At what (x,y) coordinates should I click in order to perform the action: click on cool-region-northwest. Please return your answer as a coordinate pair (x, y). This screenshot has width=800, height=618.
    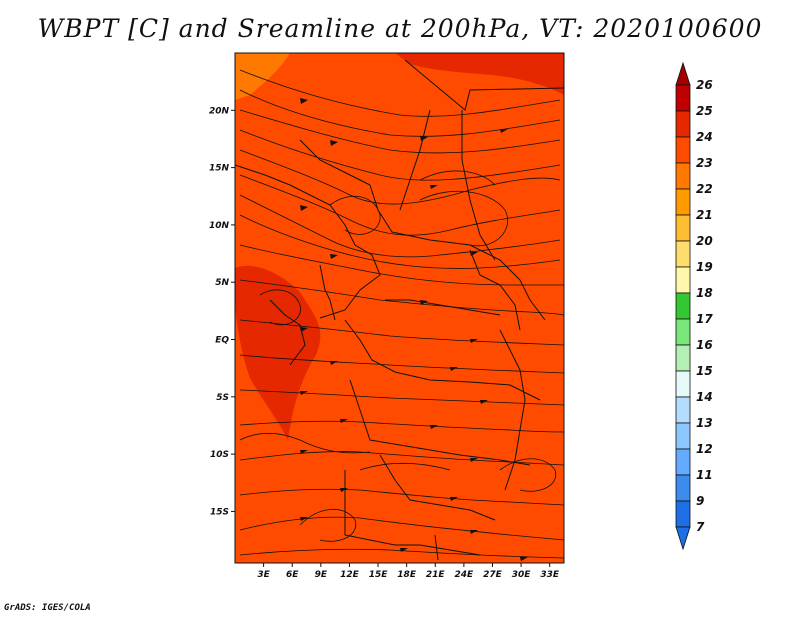
    Looking at the image, I should click on (262, 76).